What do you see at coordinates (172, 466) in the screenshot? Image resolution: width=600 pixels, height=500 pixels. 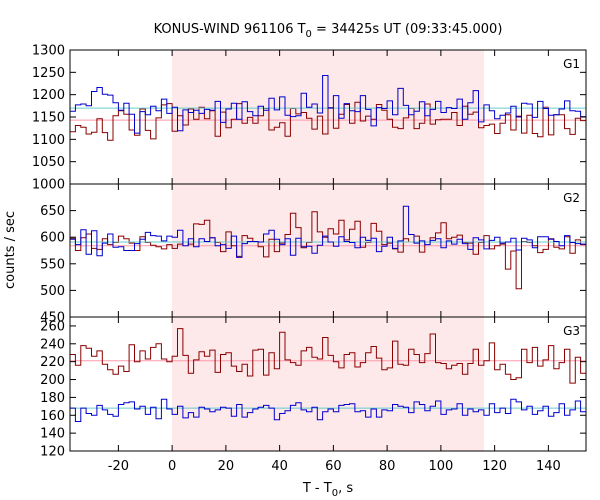 I see `x-tick-label: 0` at bounding box center [172, 466].